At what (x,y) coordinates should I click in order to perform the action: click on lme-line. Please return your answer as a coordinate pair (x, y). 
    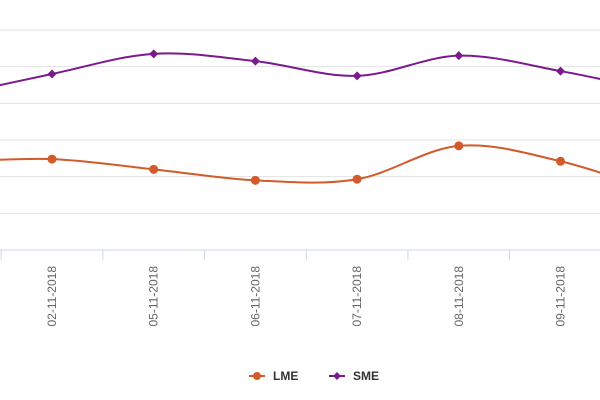
    Looking at the image, I should click on (300, 164).